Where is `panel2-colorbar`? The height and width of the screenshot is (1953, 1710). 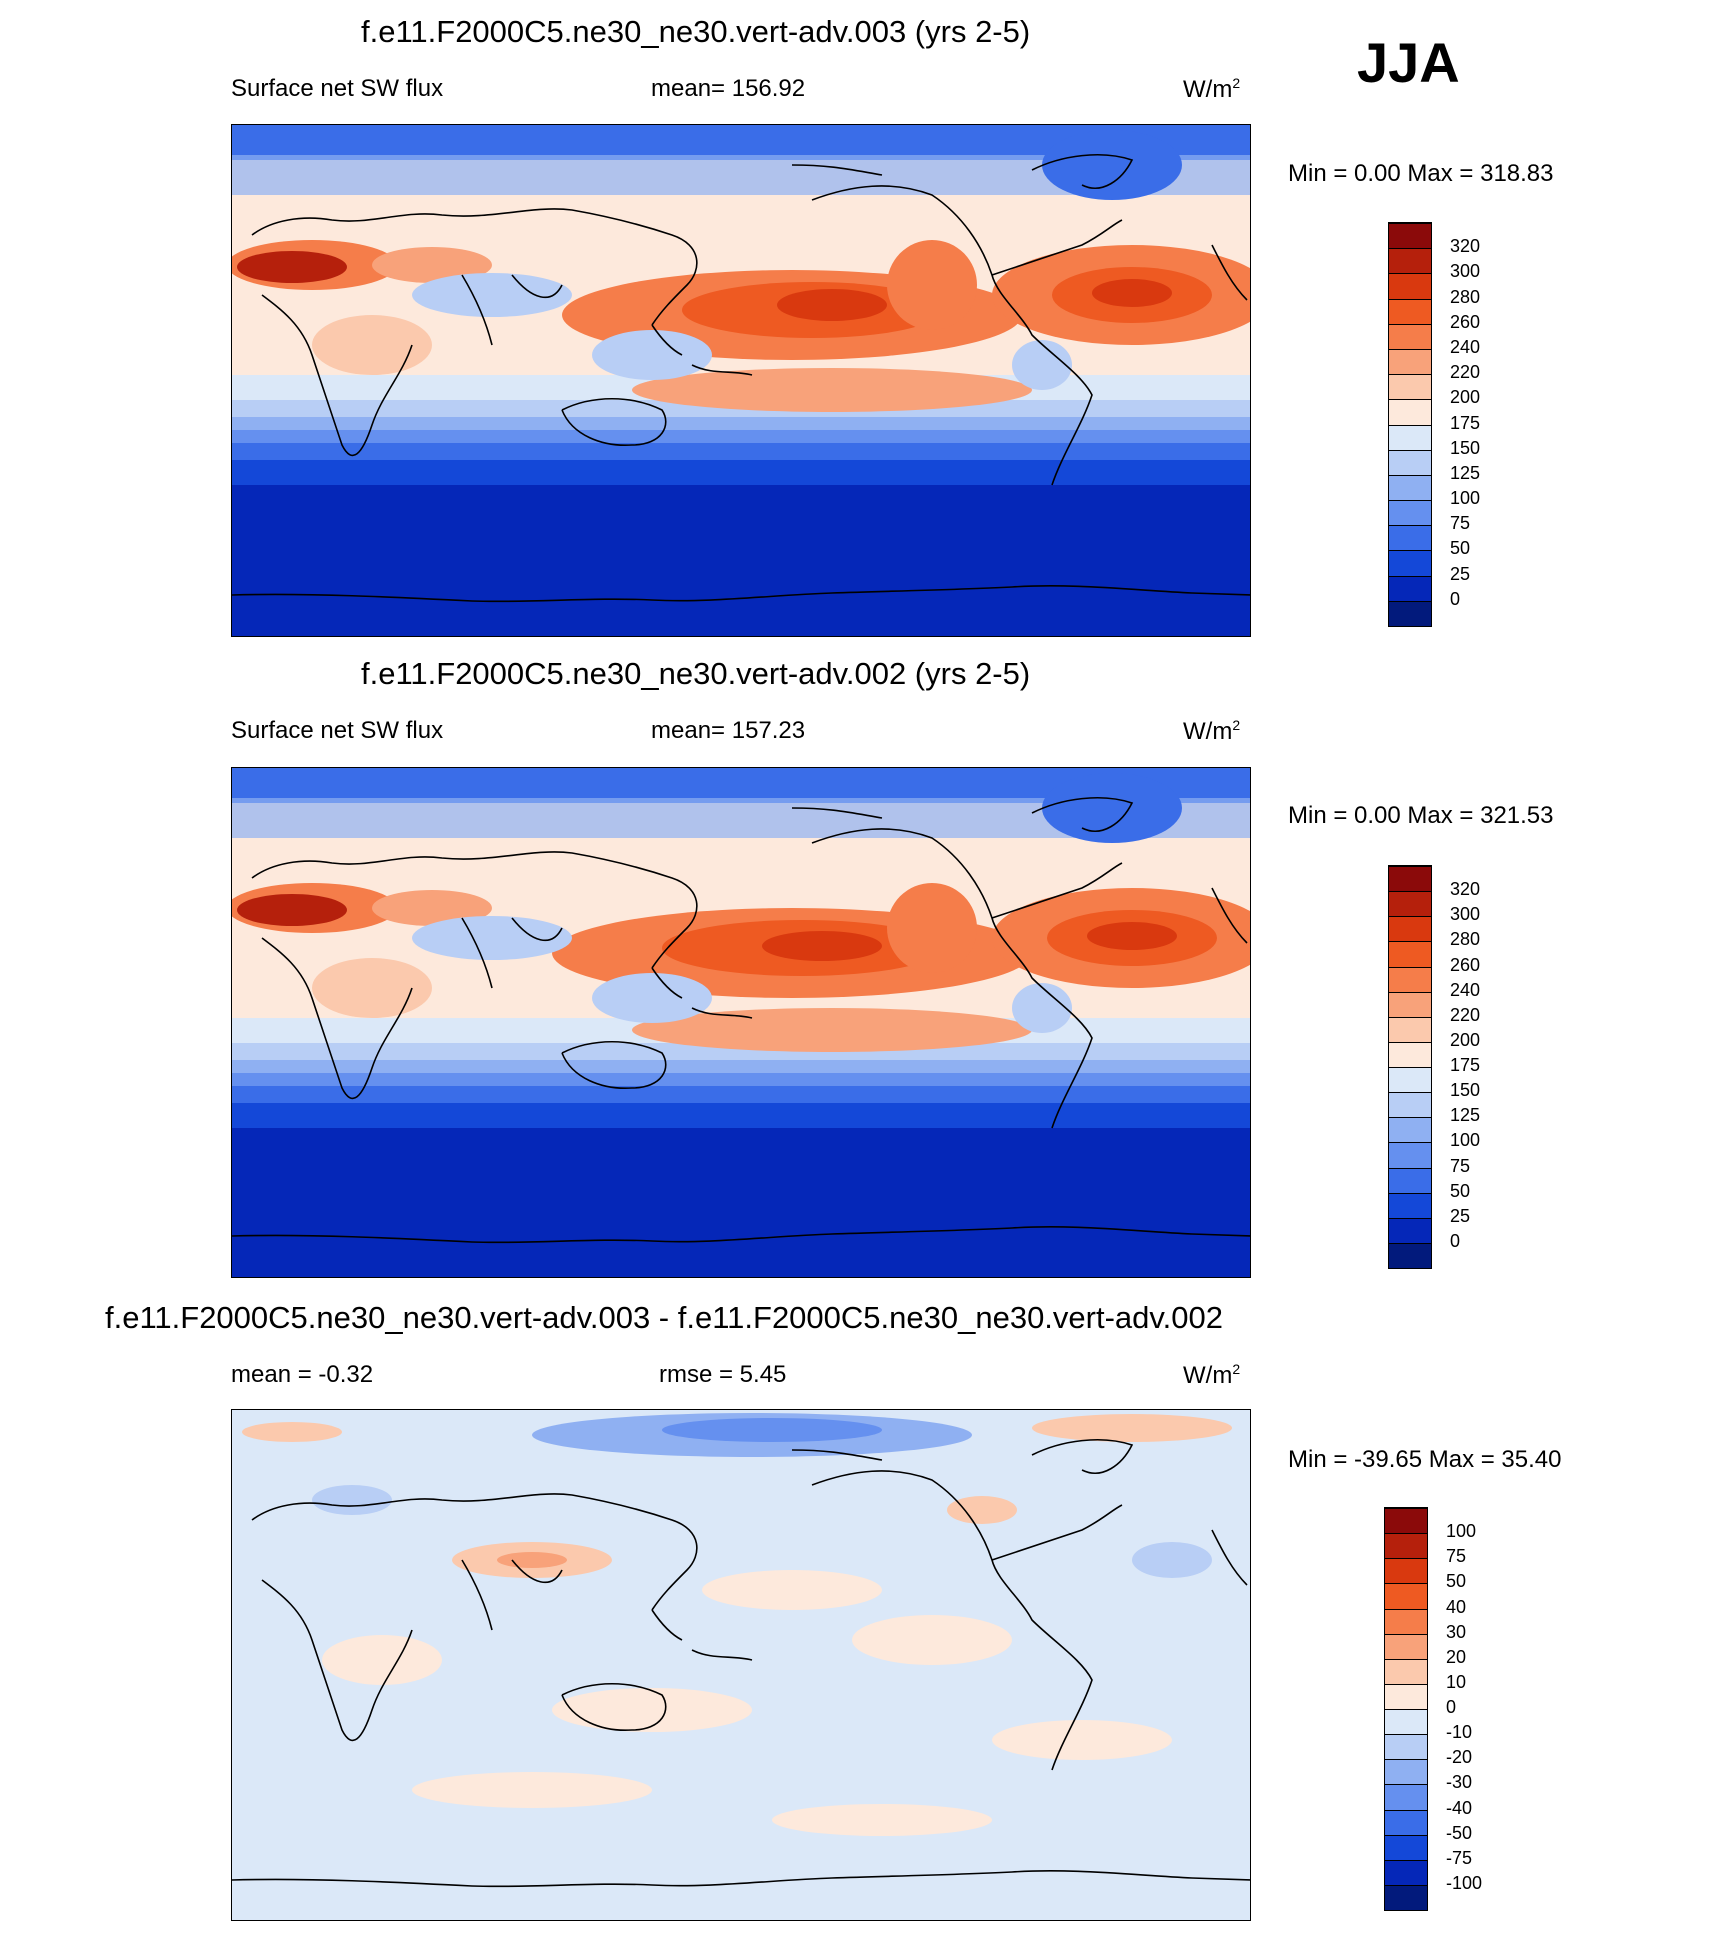 panel2-colorbar is located at coordinates (1410, 1067).